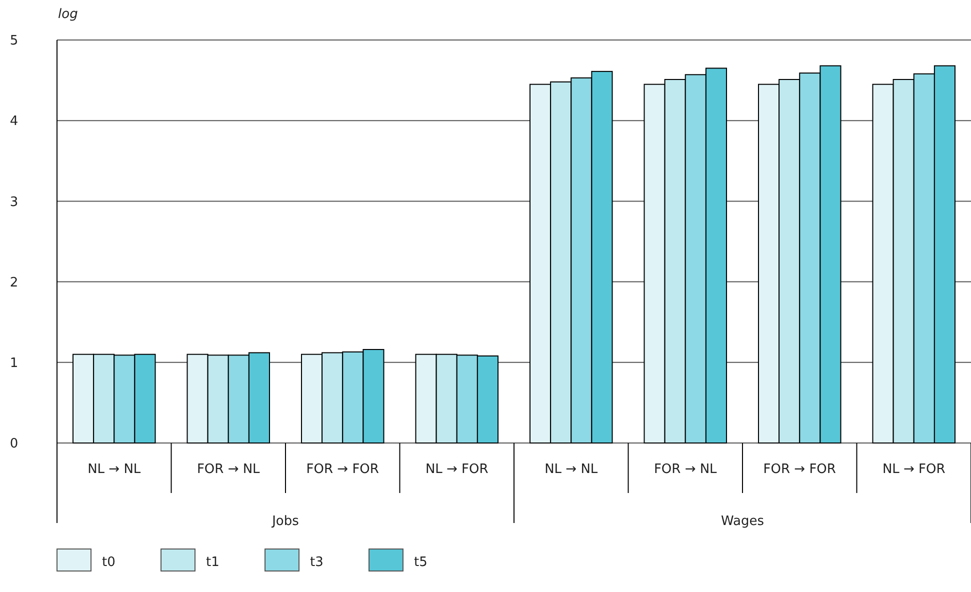 Image resolution: width=971 pixels, height=592 pixels. I want to click on y-tick-label: 4, so click(14, 122).